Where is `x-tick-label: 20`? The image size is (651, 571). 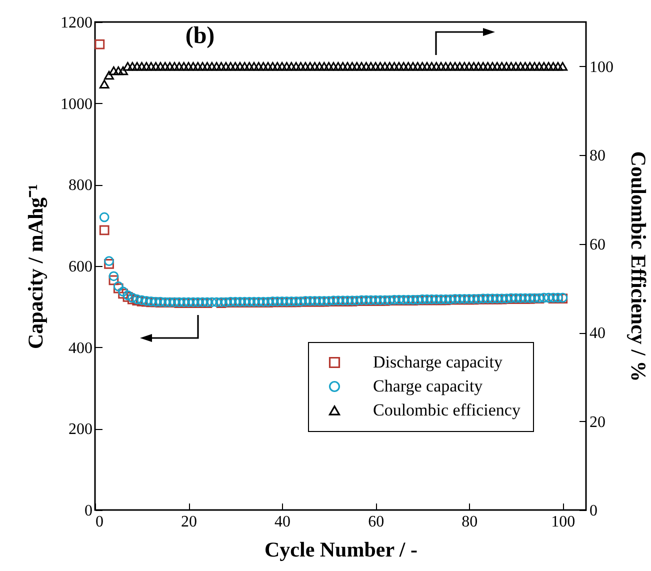
x-tick-label: 20 is located at coordinates (189, 522).